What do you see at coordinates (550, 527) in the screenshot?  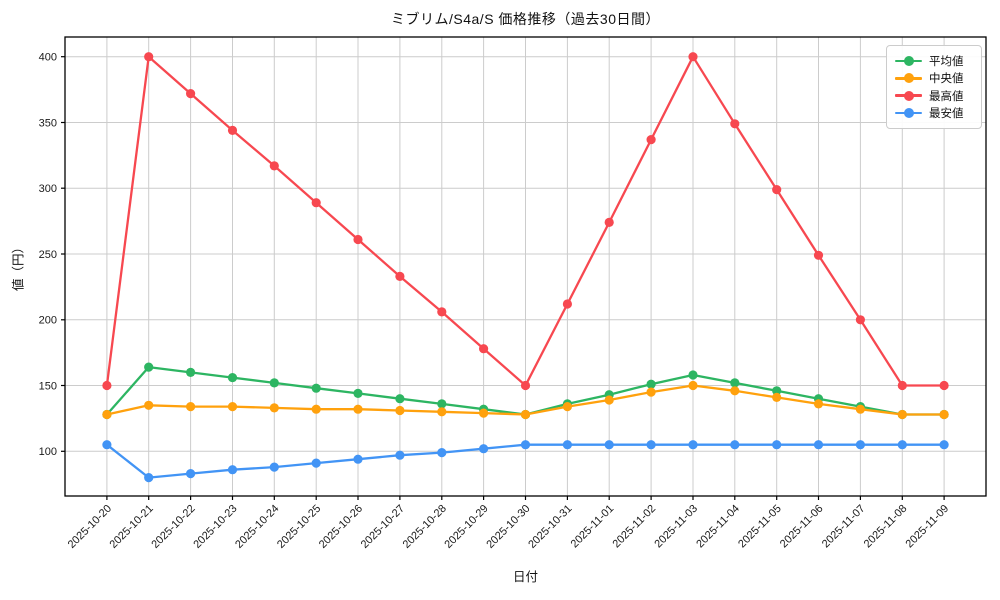 I see `x-tick-label: 2025-10-31` at bounding box center [550, 527].